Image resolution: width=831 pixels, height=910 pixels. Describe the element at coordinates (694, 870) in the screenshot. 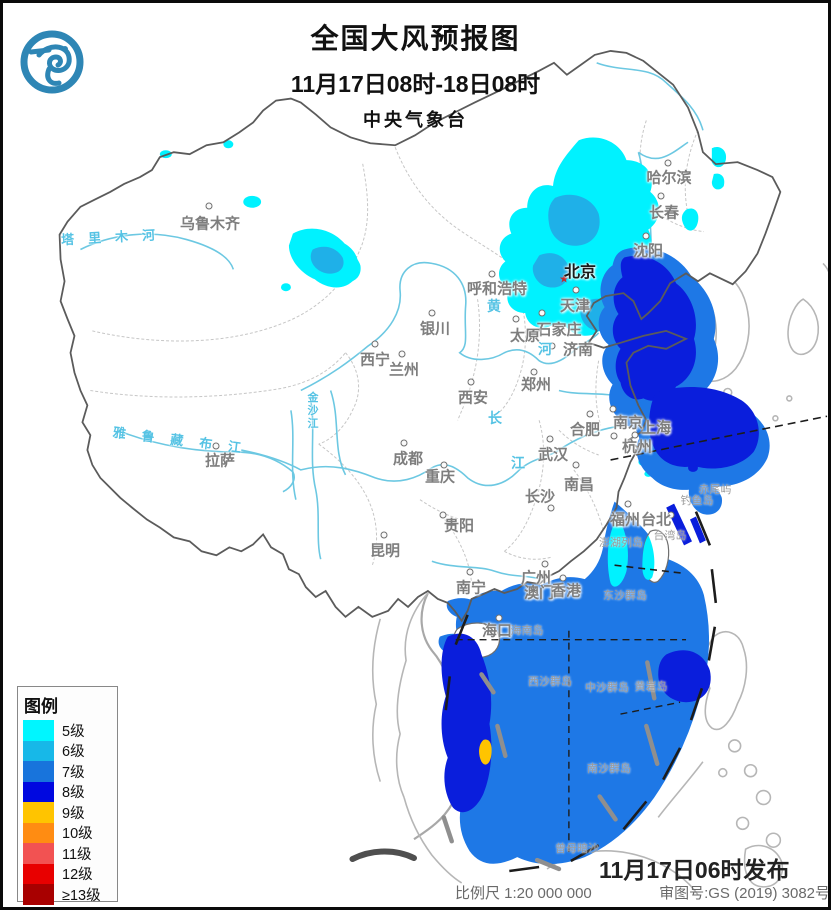

I see `issue-time: 11月17日06时发布` at that location.